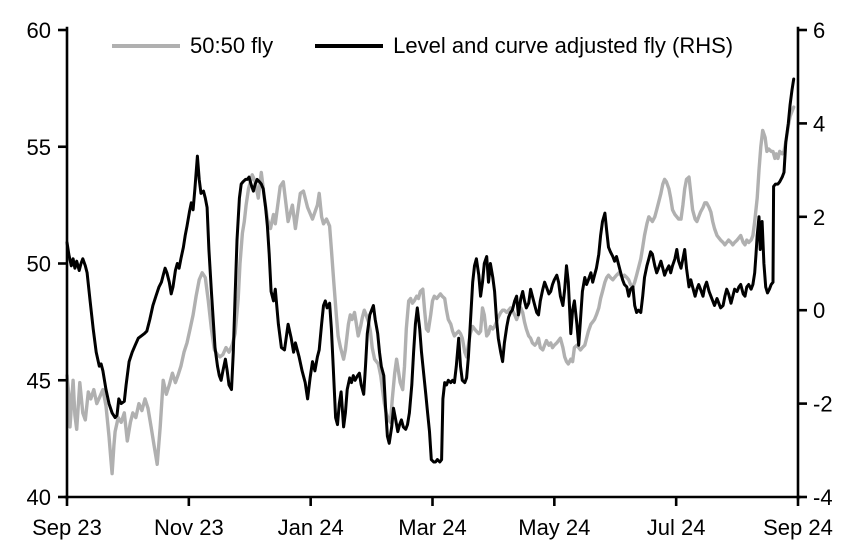 The width and height of the screenshot is (852, 551). I want to click on right-axis-tick-label: -2, so click(823, 404).